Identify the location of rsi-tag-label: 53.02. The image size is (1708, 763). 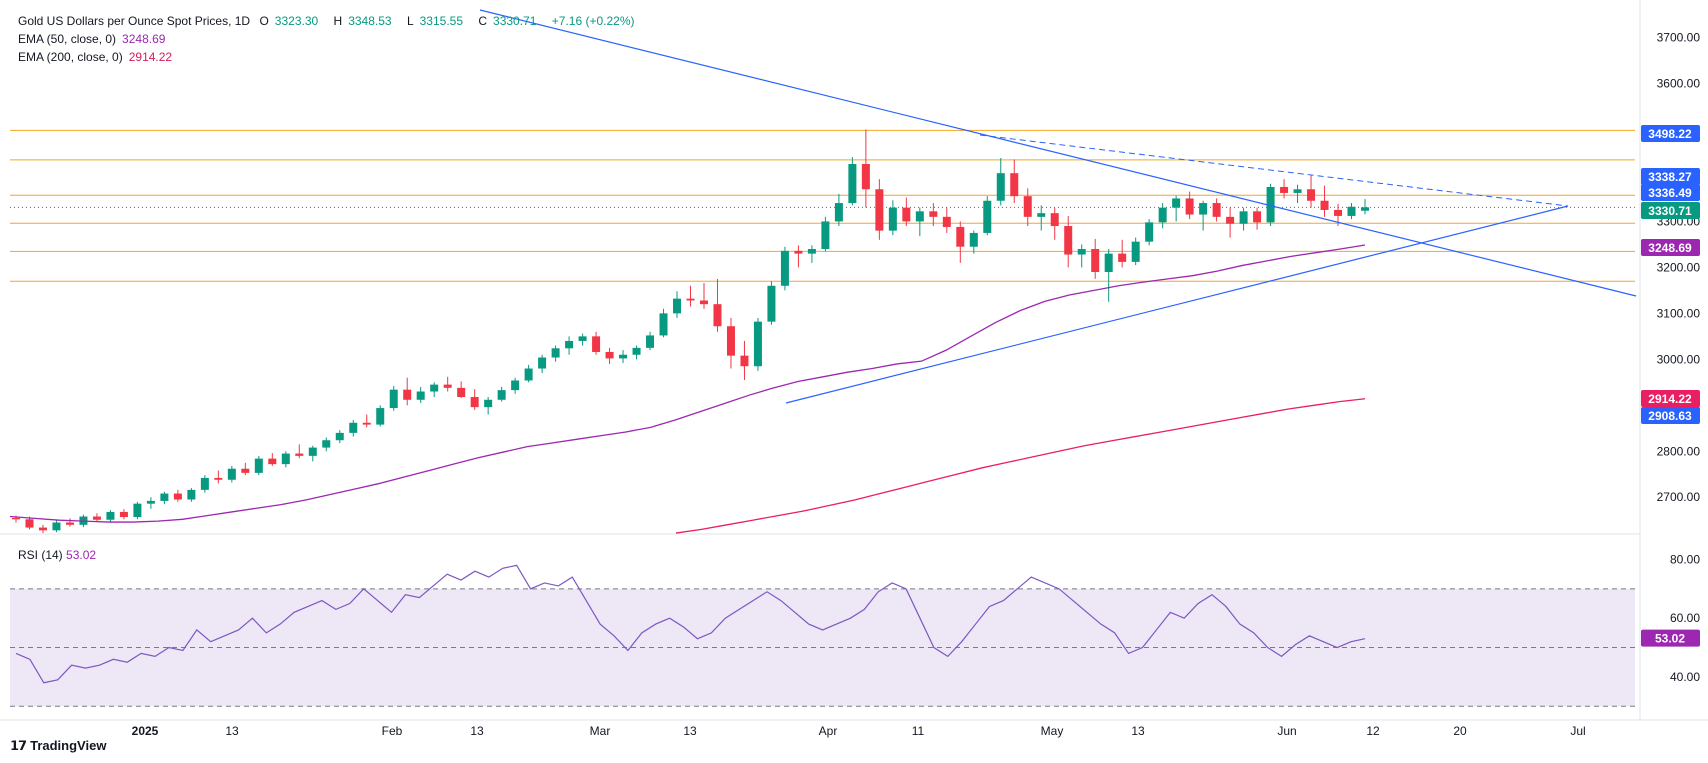
(1670, 639).